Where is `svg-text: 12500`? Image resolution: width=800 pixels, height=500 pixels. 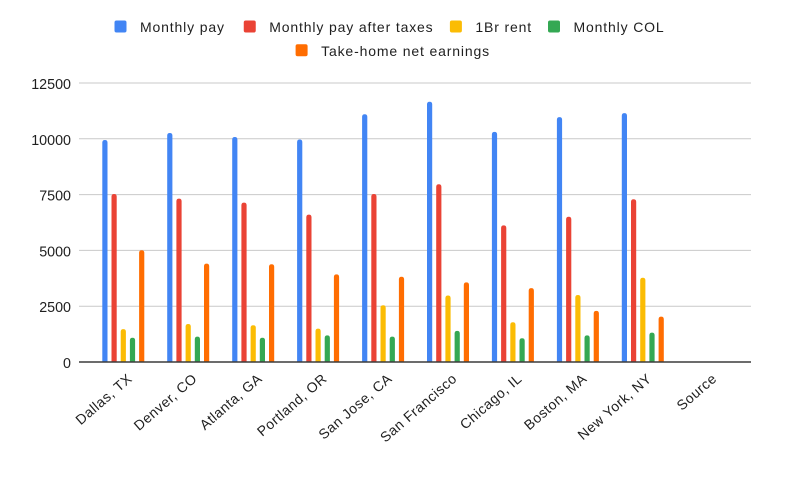 svg-text: 12500 is located at coordinates (51, 85).